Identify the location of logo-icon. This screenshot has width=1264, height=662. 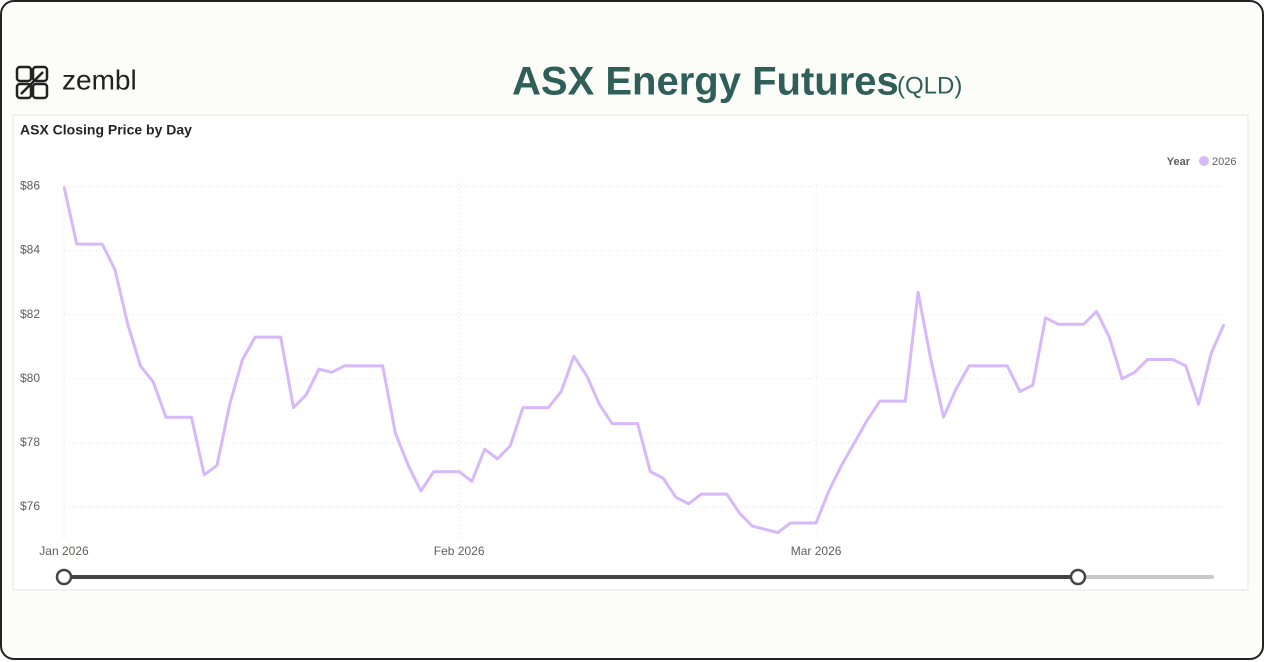
(32, 82).